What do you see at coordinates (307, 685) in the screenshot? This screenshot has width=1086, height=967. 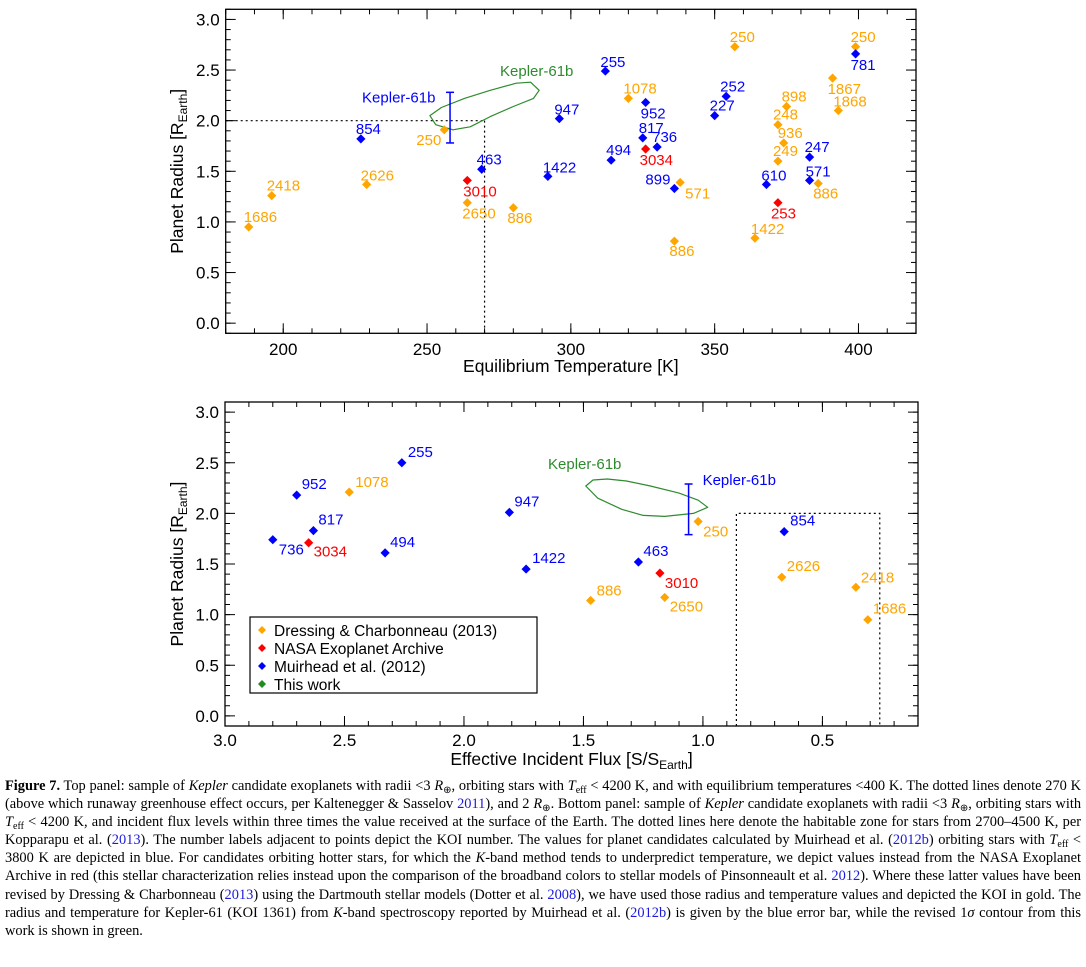 I see `legend-label: This work` at bounding box center [307, 685].